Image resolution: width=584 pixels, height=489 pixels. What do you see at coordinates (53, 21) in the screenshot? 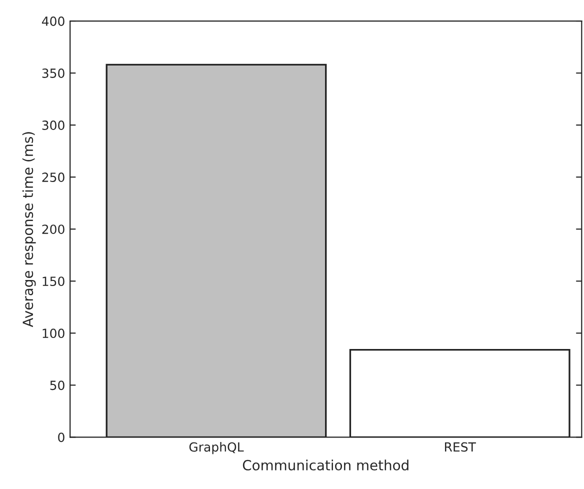
I see `y-tick-label: 400` at bounding box center [53, 21].